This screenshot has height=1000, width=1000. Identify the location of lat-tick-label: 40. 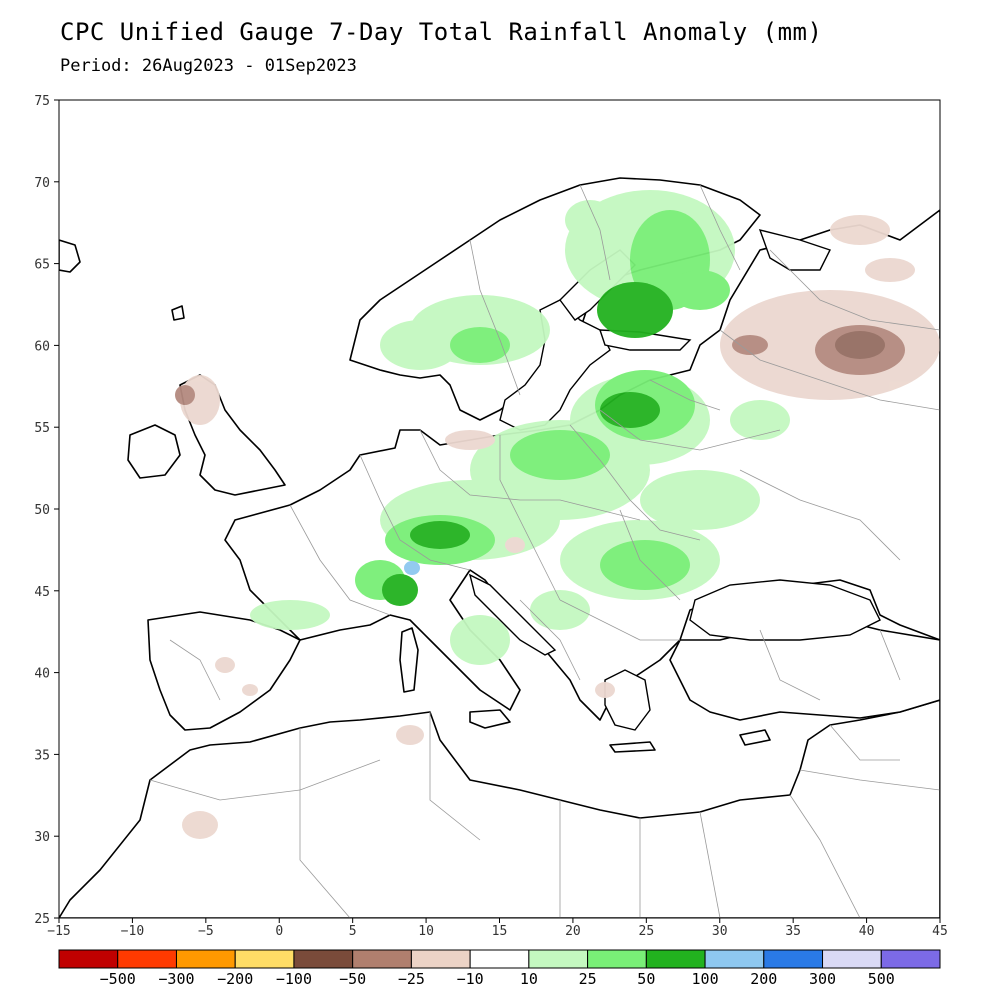
(42, 674).